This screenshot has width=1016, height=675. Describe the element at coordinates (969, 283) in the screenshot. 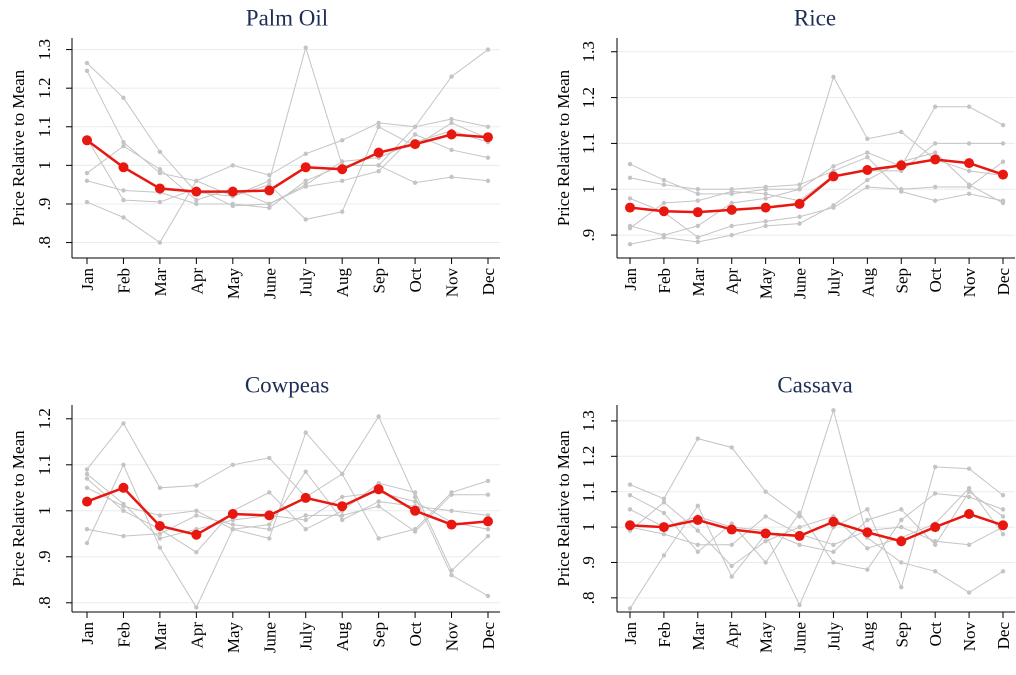

I see `x-tick-label: Nov` at that location.